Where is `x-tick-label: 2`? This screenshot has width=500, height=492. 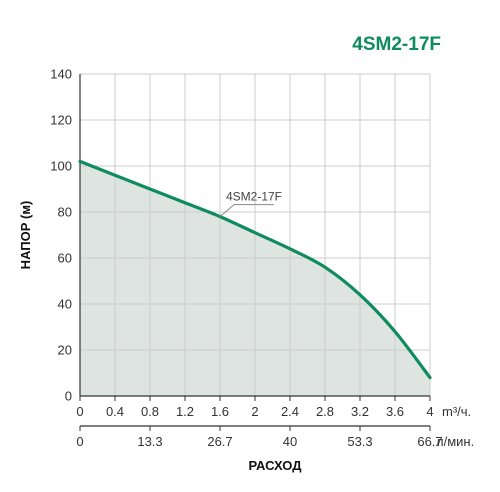
x-tick-label: 2 is located at coordinates (254, 411).